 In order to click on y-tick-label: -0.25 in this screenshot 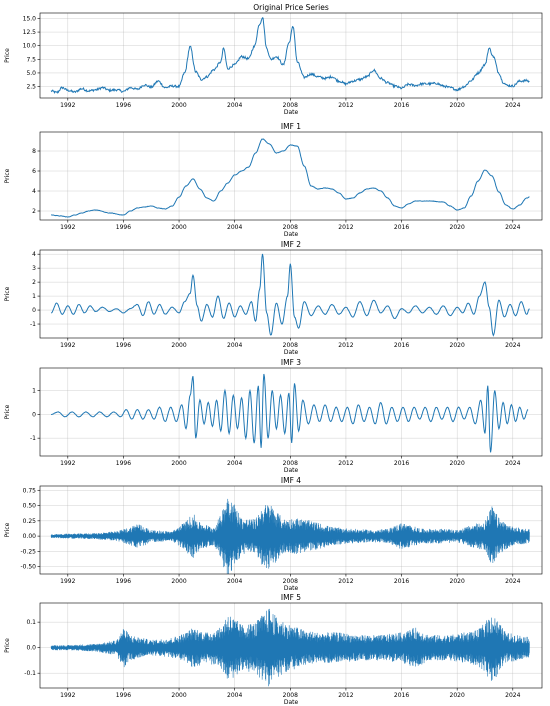, I will do `click(28, 551)`.